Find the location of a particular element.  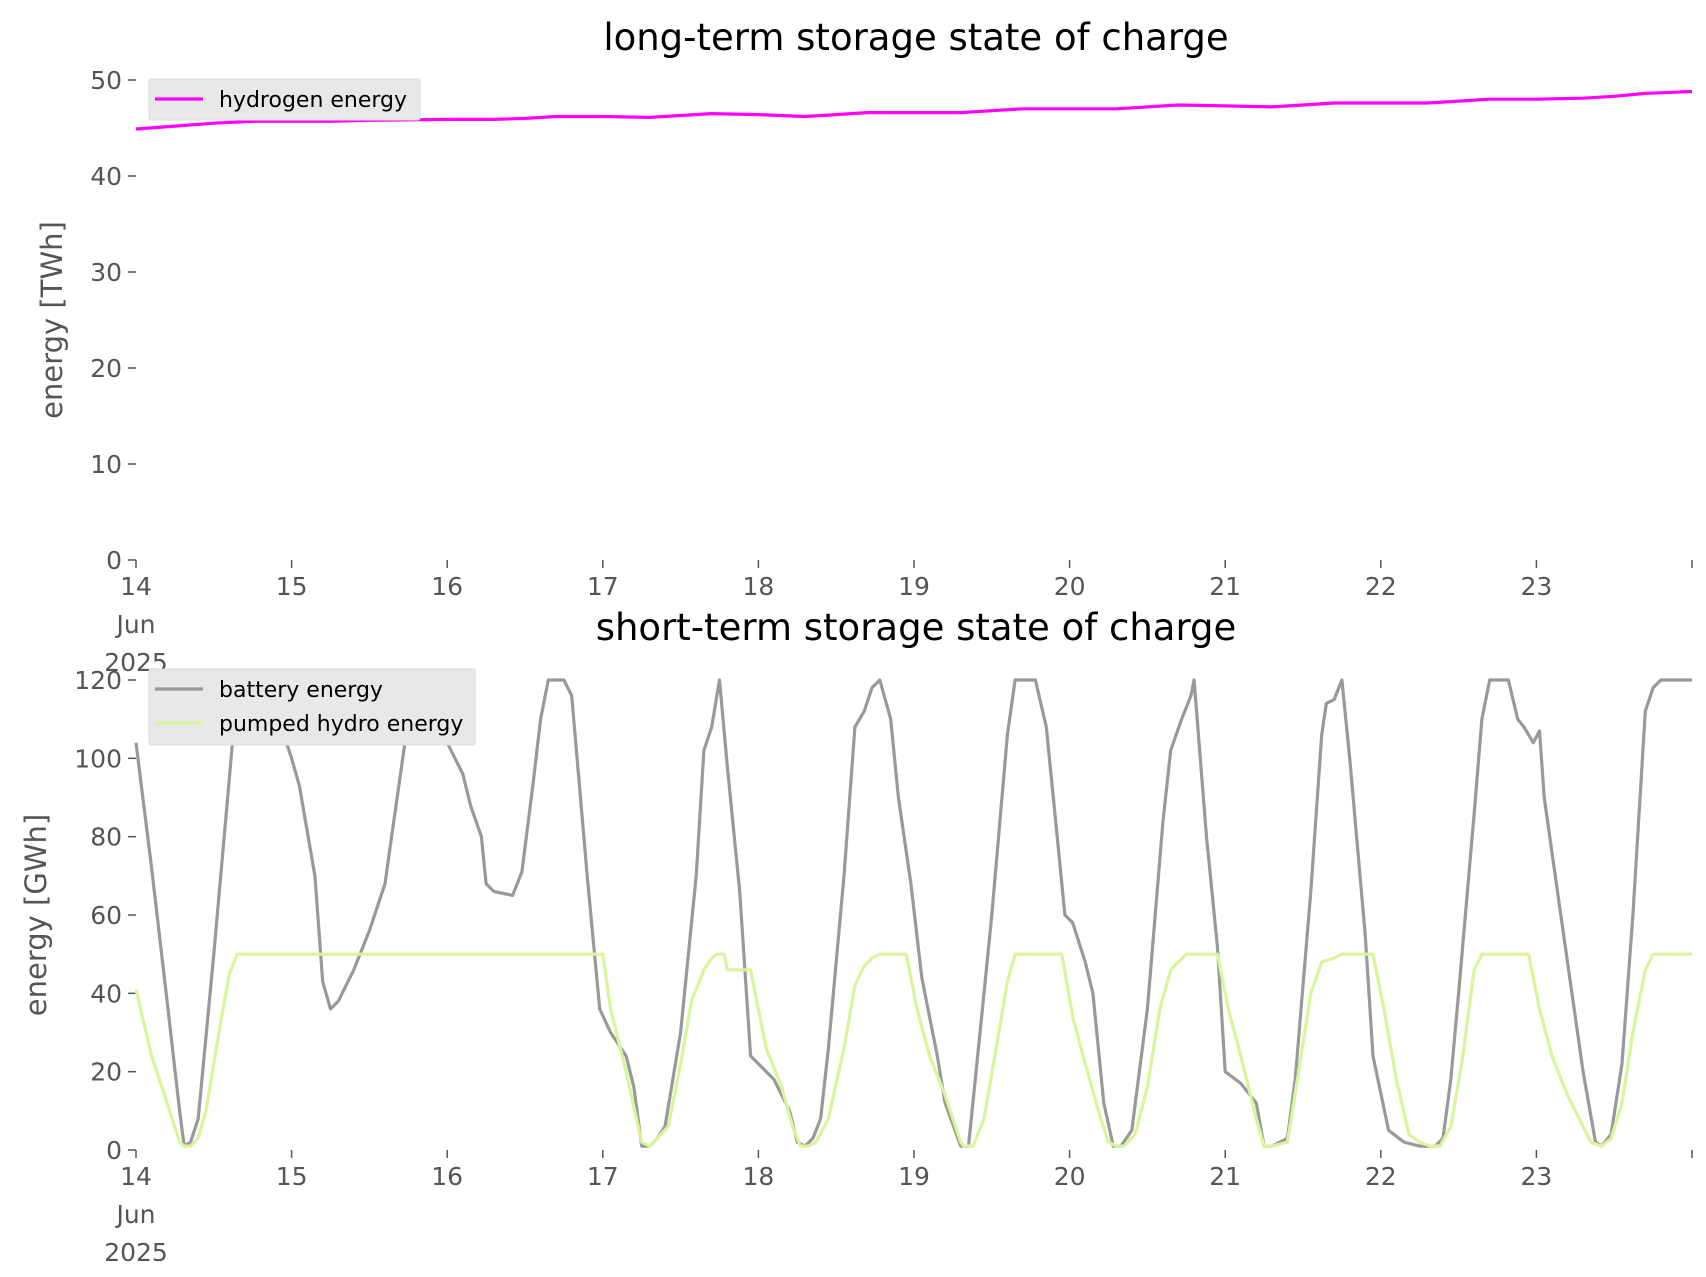

y-axis-label: energy [TWh] is located at coordinates (52, 320).